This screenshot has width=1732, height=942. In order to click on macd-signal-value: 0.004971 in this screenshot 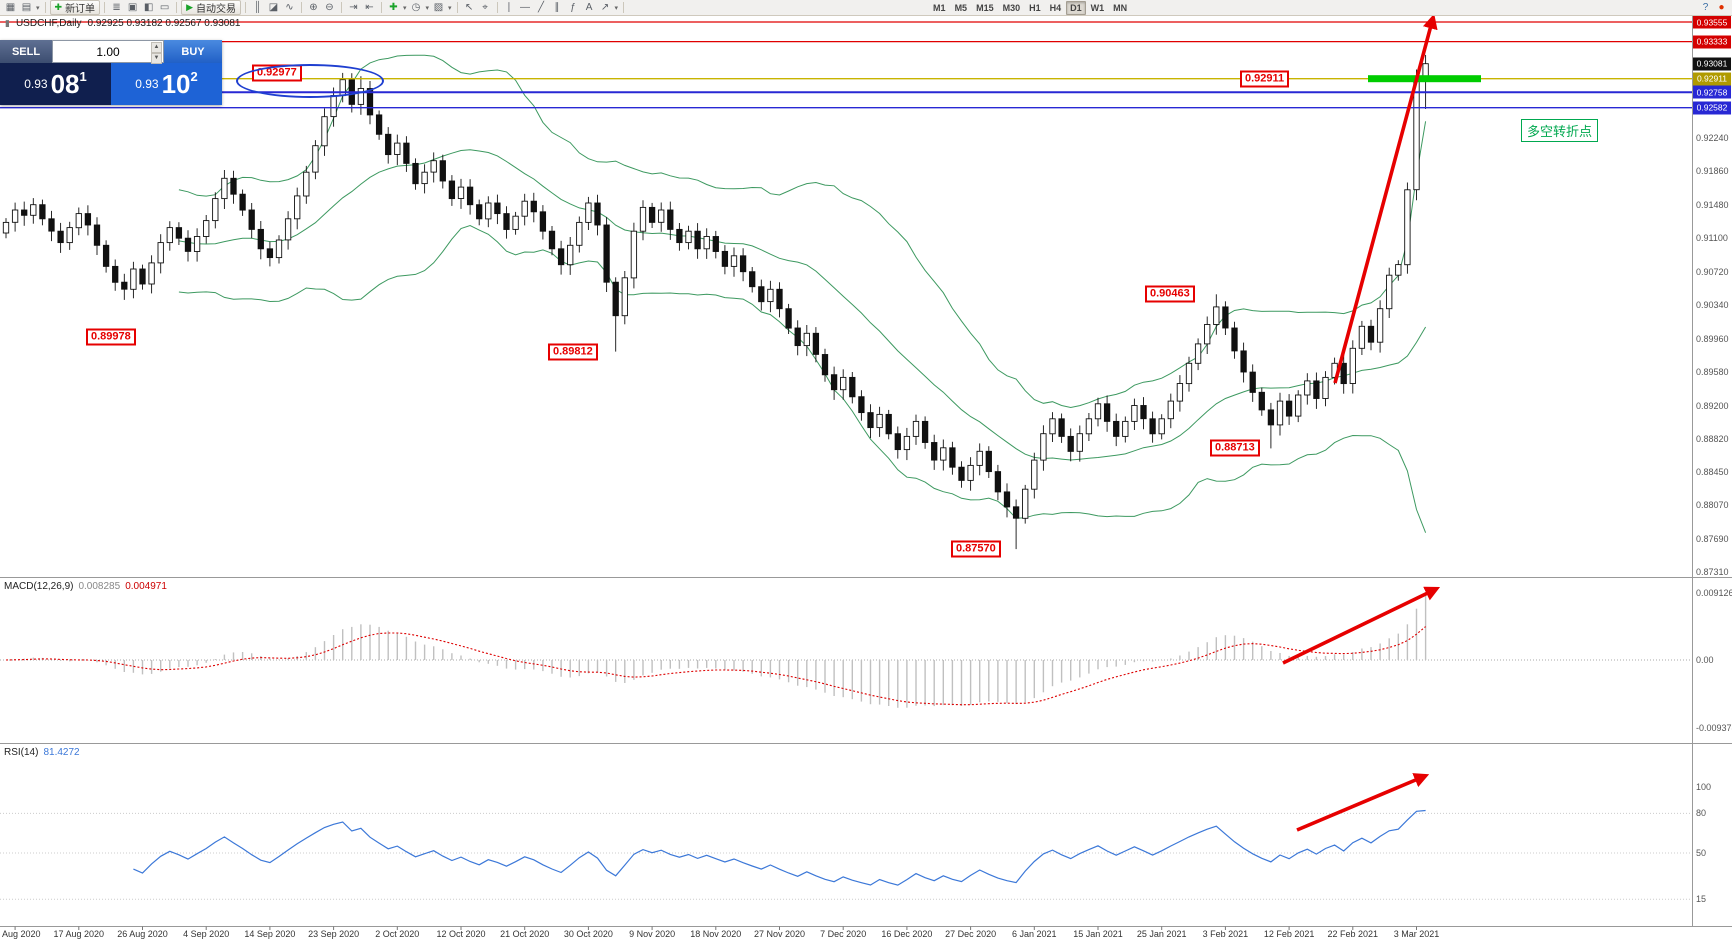, I will do `click(146, 586)`.